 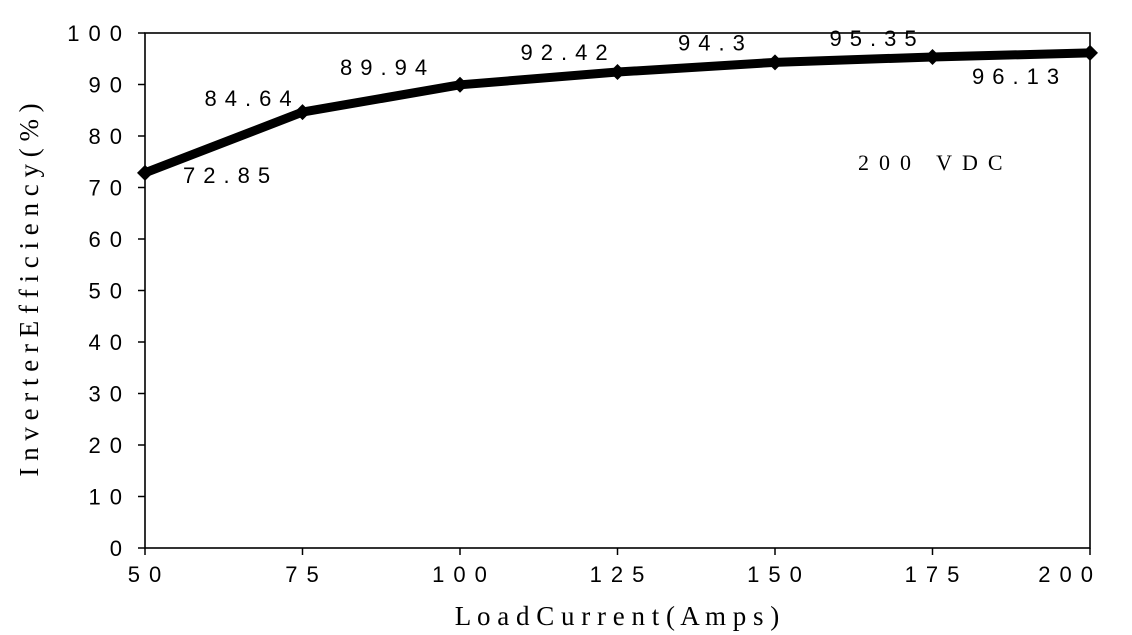 What do you see at coordinates (110, 188) in the screenshot?
I see `y-tick-label: 70` at bounding box center [110, 188].